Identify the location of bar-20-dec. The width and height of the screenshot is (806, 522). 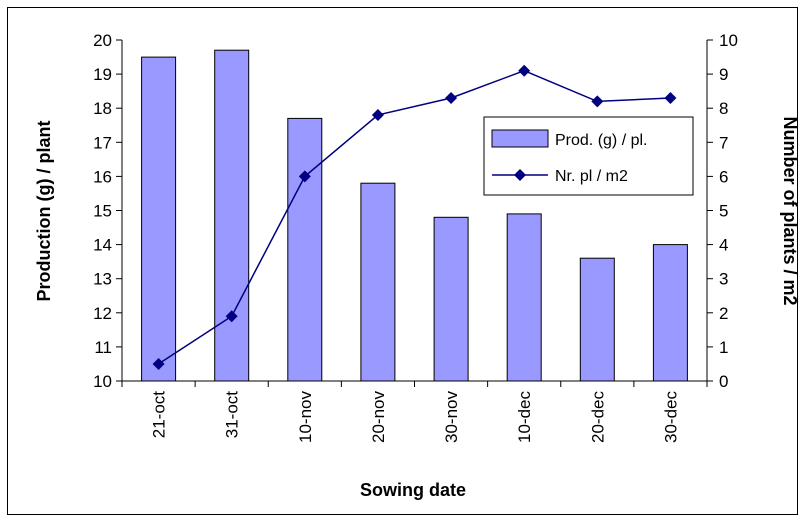
(597, 319).